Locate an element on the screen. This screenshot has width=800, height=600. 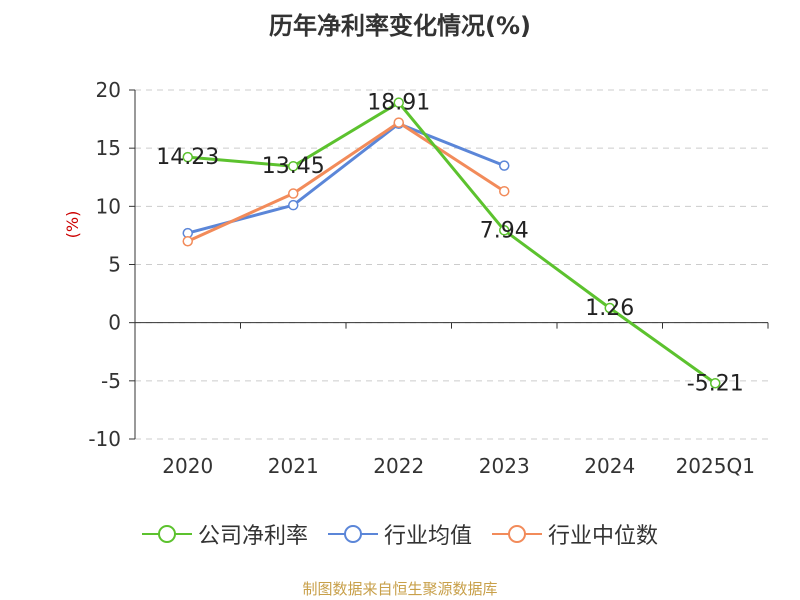
x-tick-label: 2022 is located at coordinates (398, 466).